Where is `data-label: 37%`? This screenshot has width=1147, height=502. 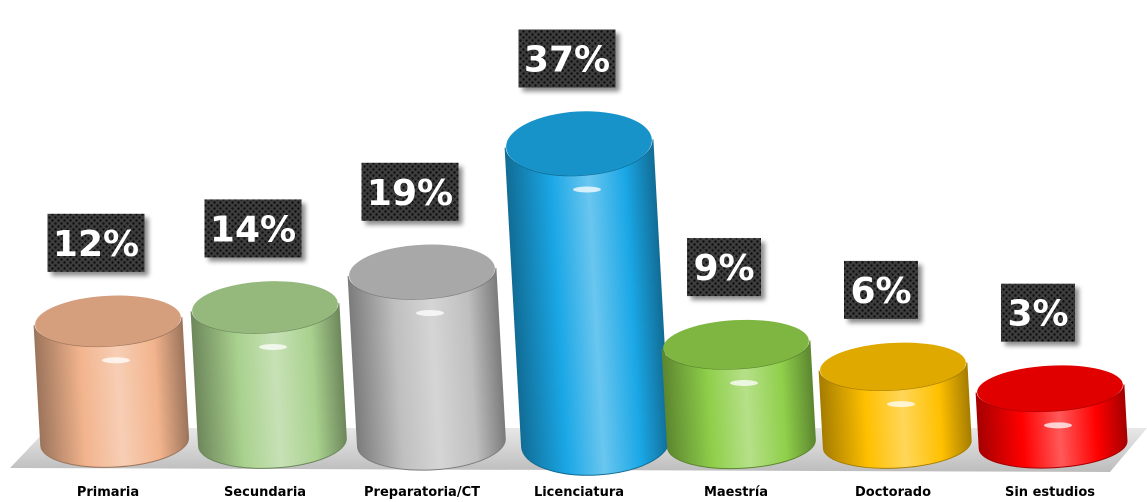
data-label: 37% is located at coordinates (567, 60).